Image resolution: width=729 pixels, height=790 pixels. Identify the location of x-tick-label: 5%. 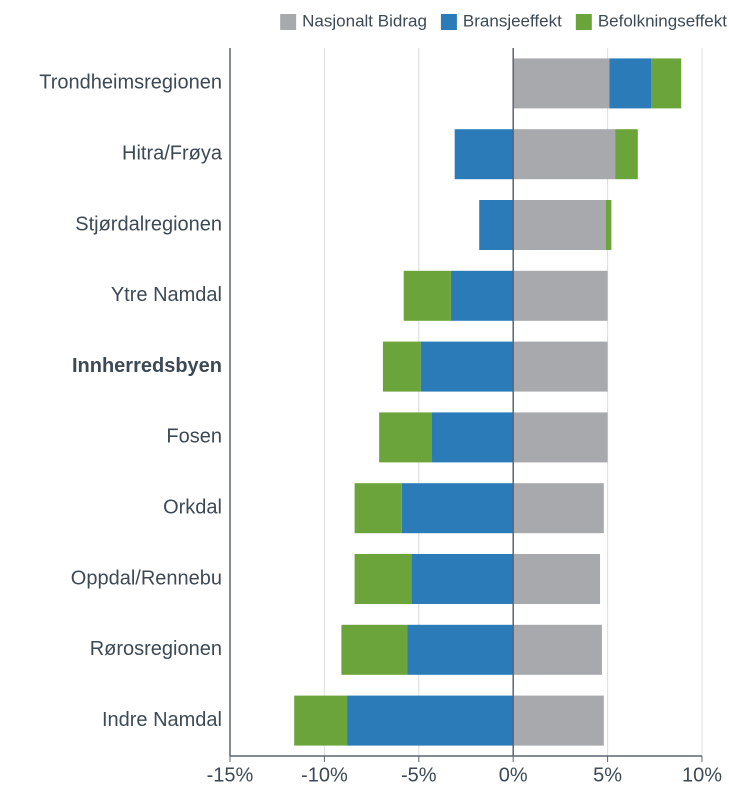
(607, 774).